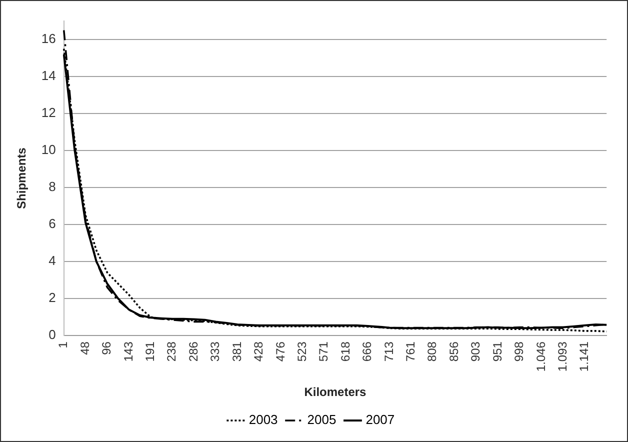 This screenshot has width=628, height=442. What do you see at coordinates (150, 351) in the screenshot?
I see `x-tick-label: 191` at bounding box center [150, 351].